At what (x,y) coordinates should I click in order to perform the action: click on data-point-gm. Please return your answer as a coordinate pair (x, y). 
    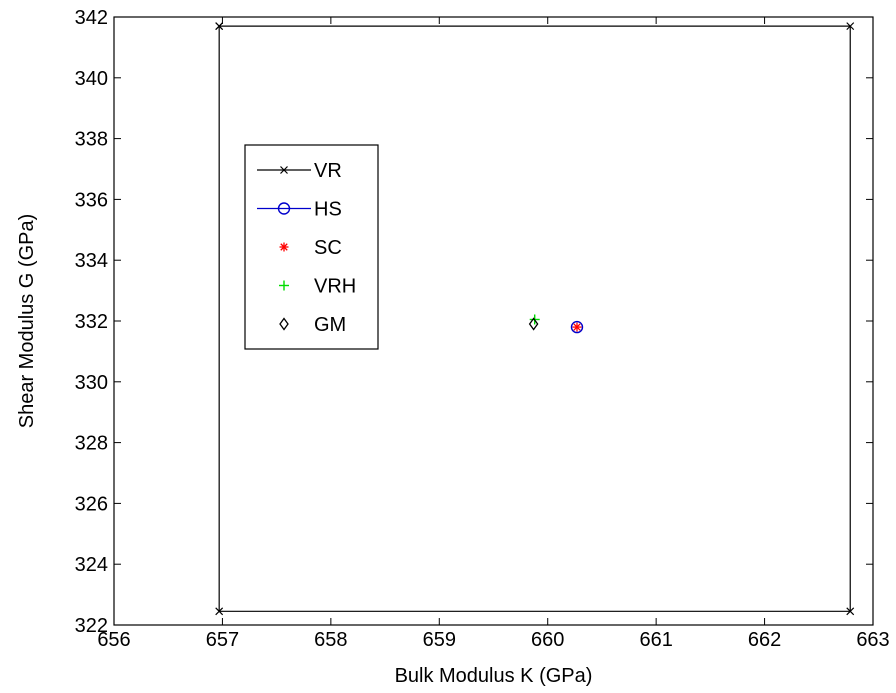
    Looking at the image, I should click on (533, 324).